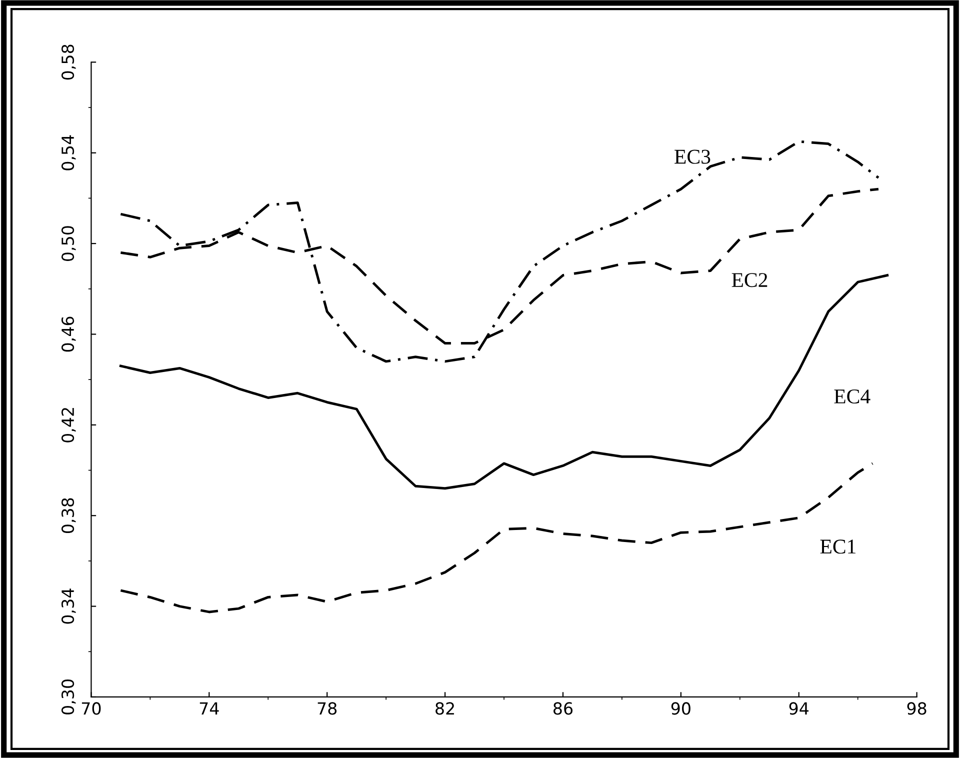  I want to click on series-label: EC1, so click(838, 547).